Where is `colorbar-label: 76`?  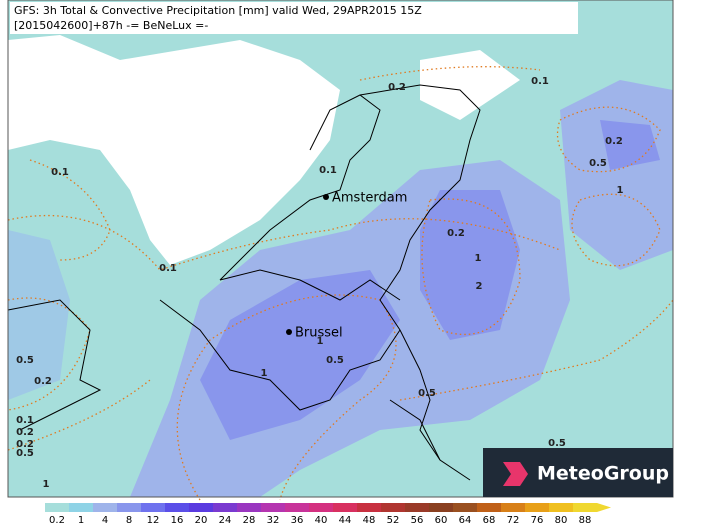 colorbar-label: 76 is located at coordinates (537, 520).